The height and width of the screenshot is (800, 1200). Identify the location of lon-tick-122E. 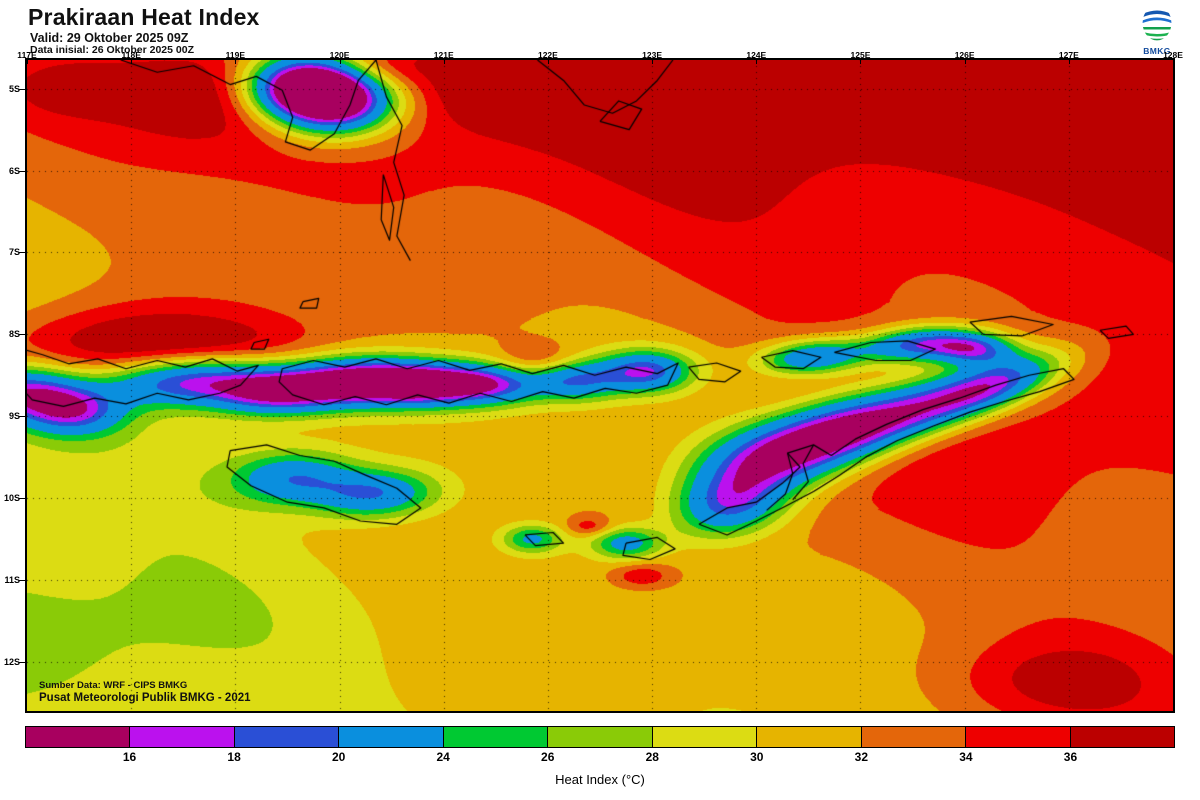
(548, 61).